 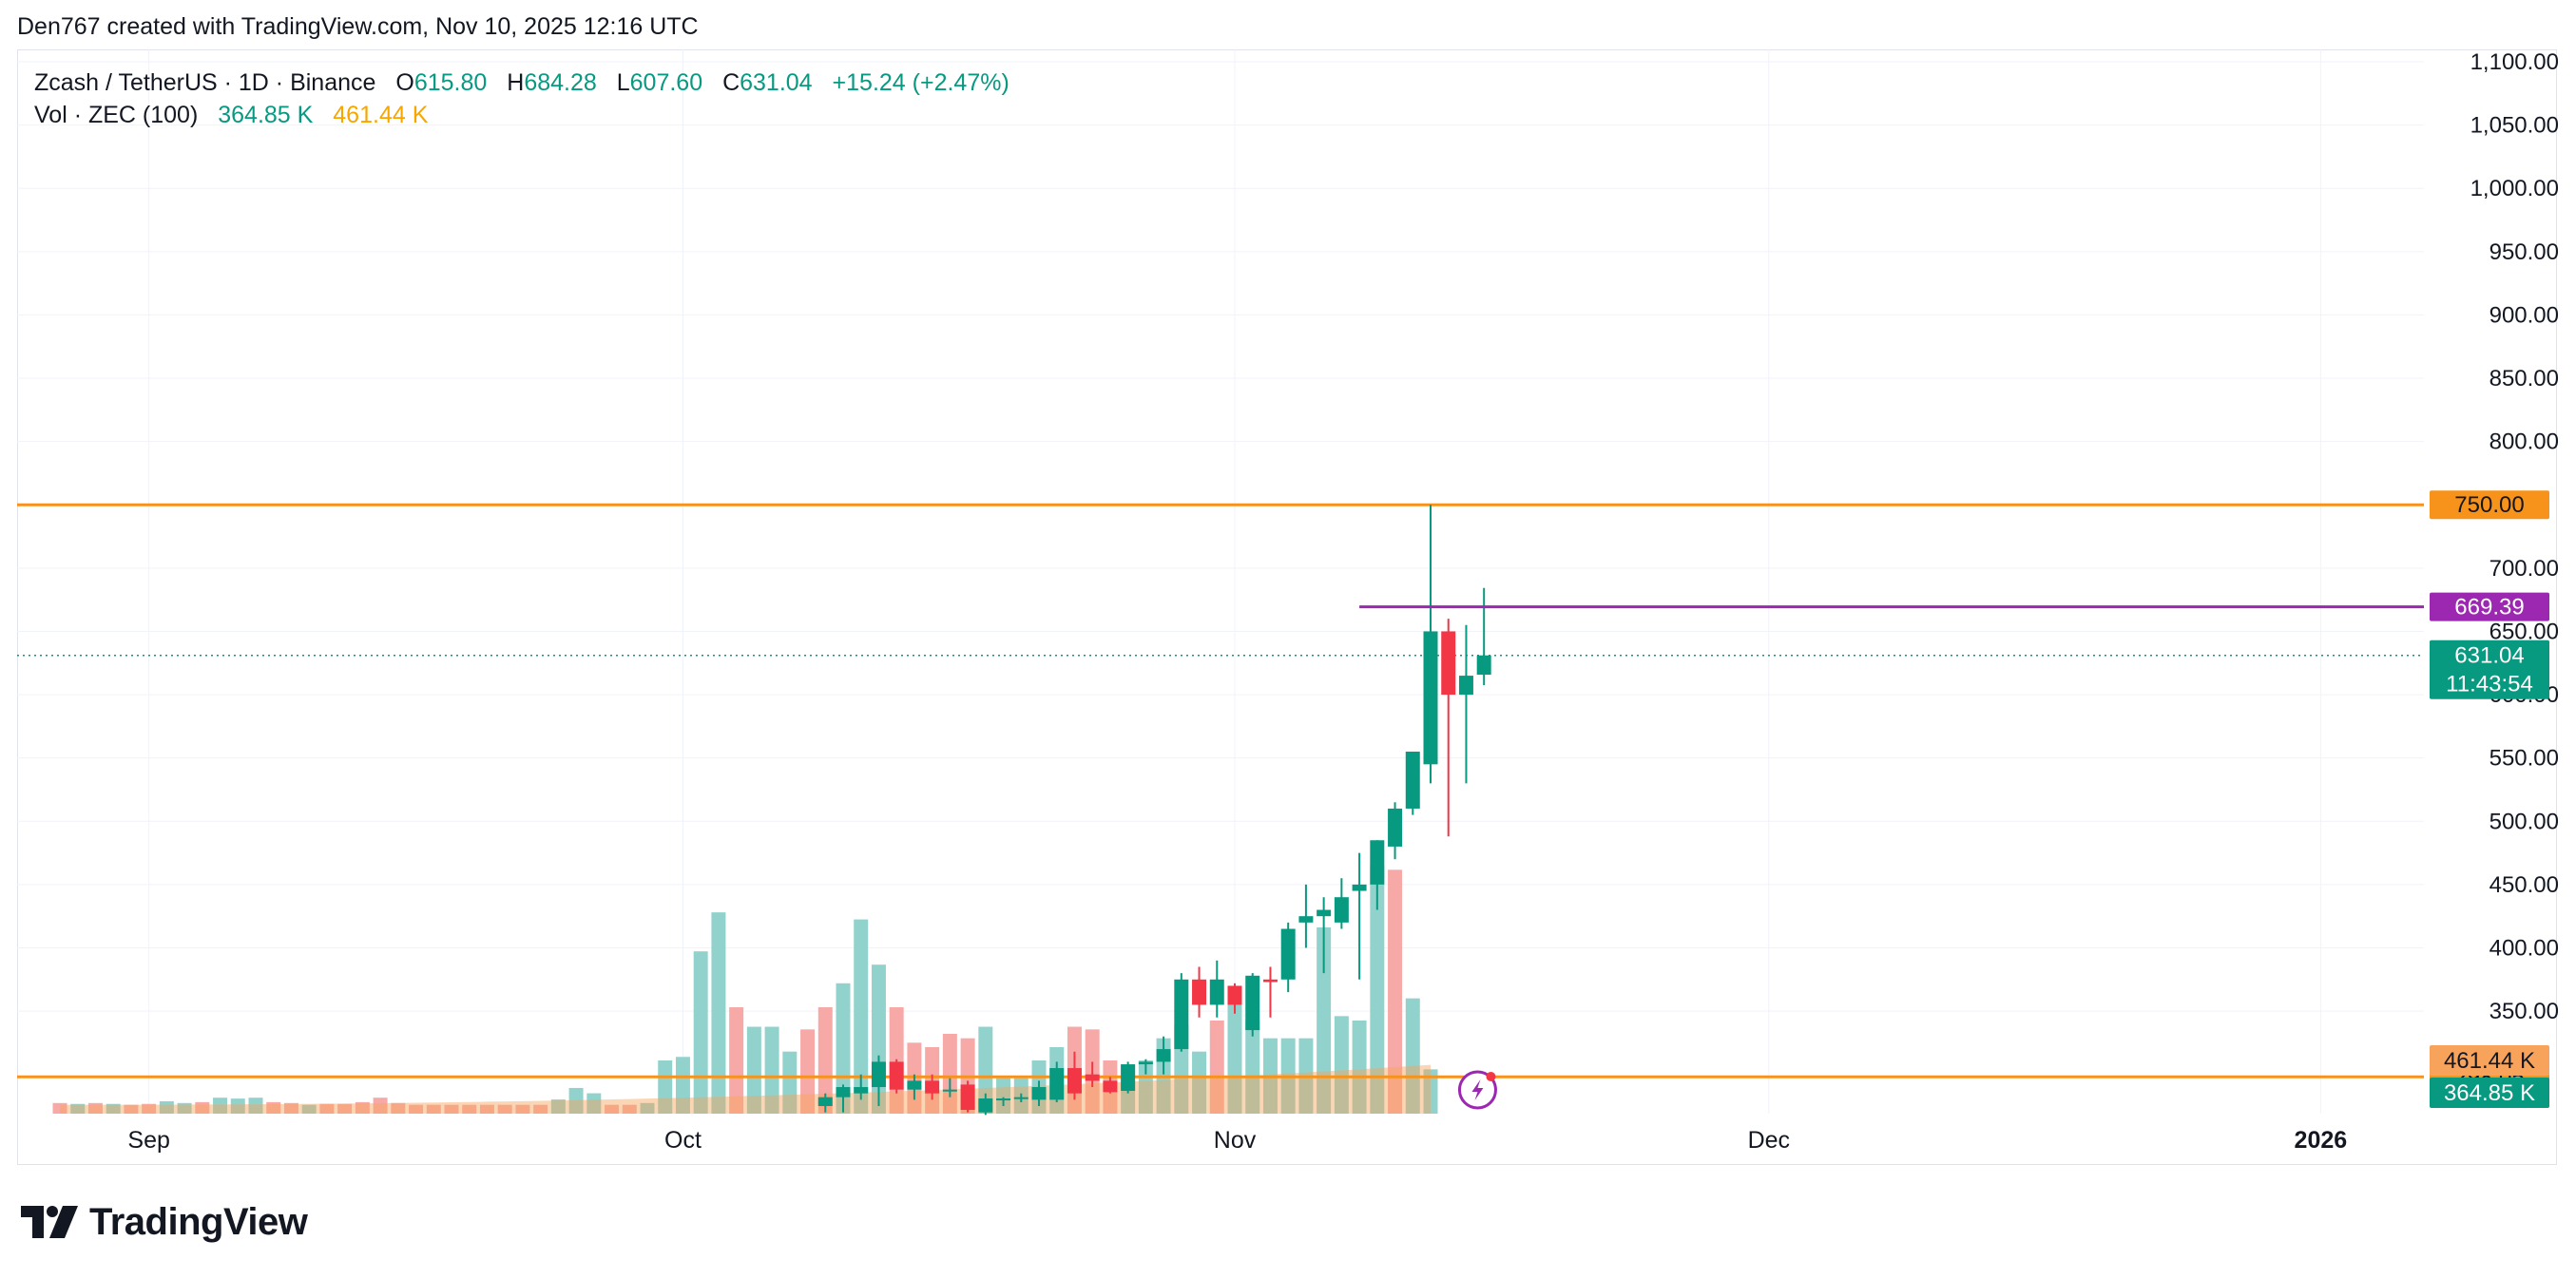 I want to click on volume-badge-label: 461.44 K, so click(x=2489, y=1061).